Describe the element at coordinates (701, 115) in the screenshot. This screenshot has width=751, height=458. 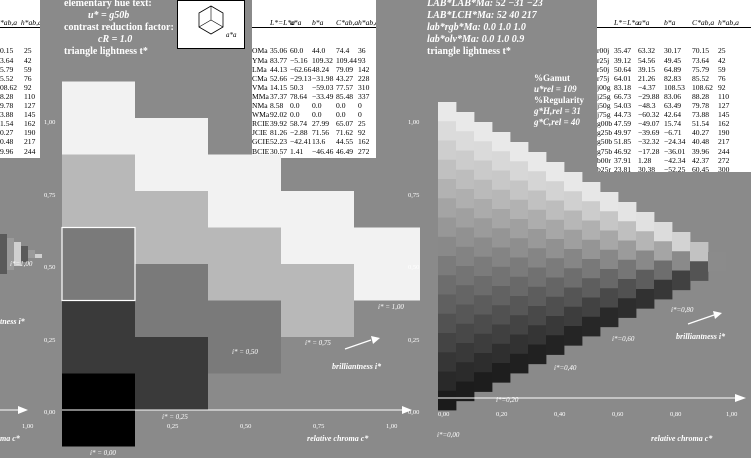
I see `table-cell: 73.88` at that location.